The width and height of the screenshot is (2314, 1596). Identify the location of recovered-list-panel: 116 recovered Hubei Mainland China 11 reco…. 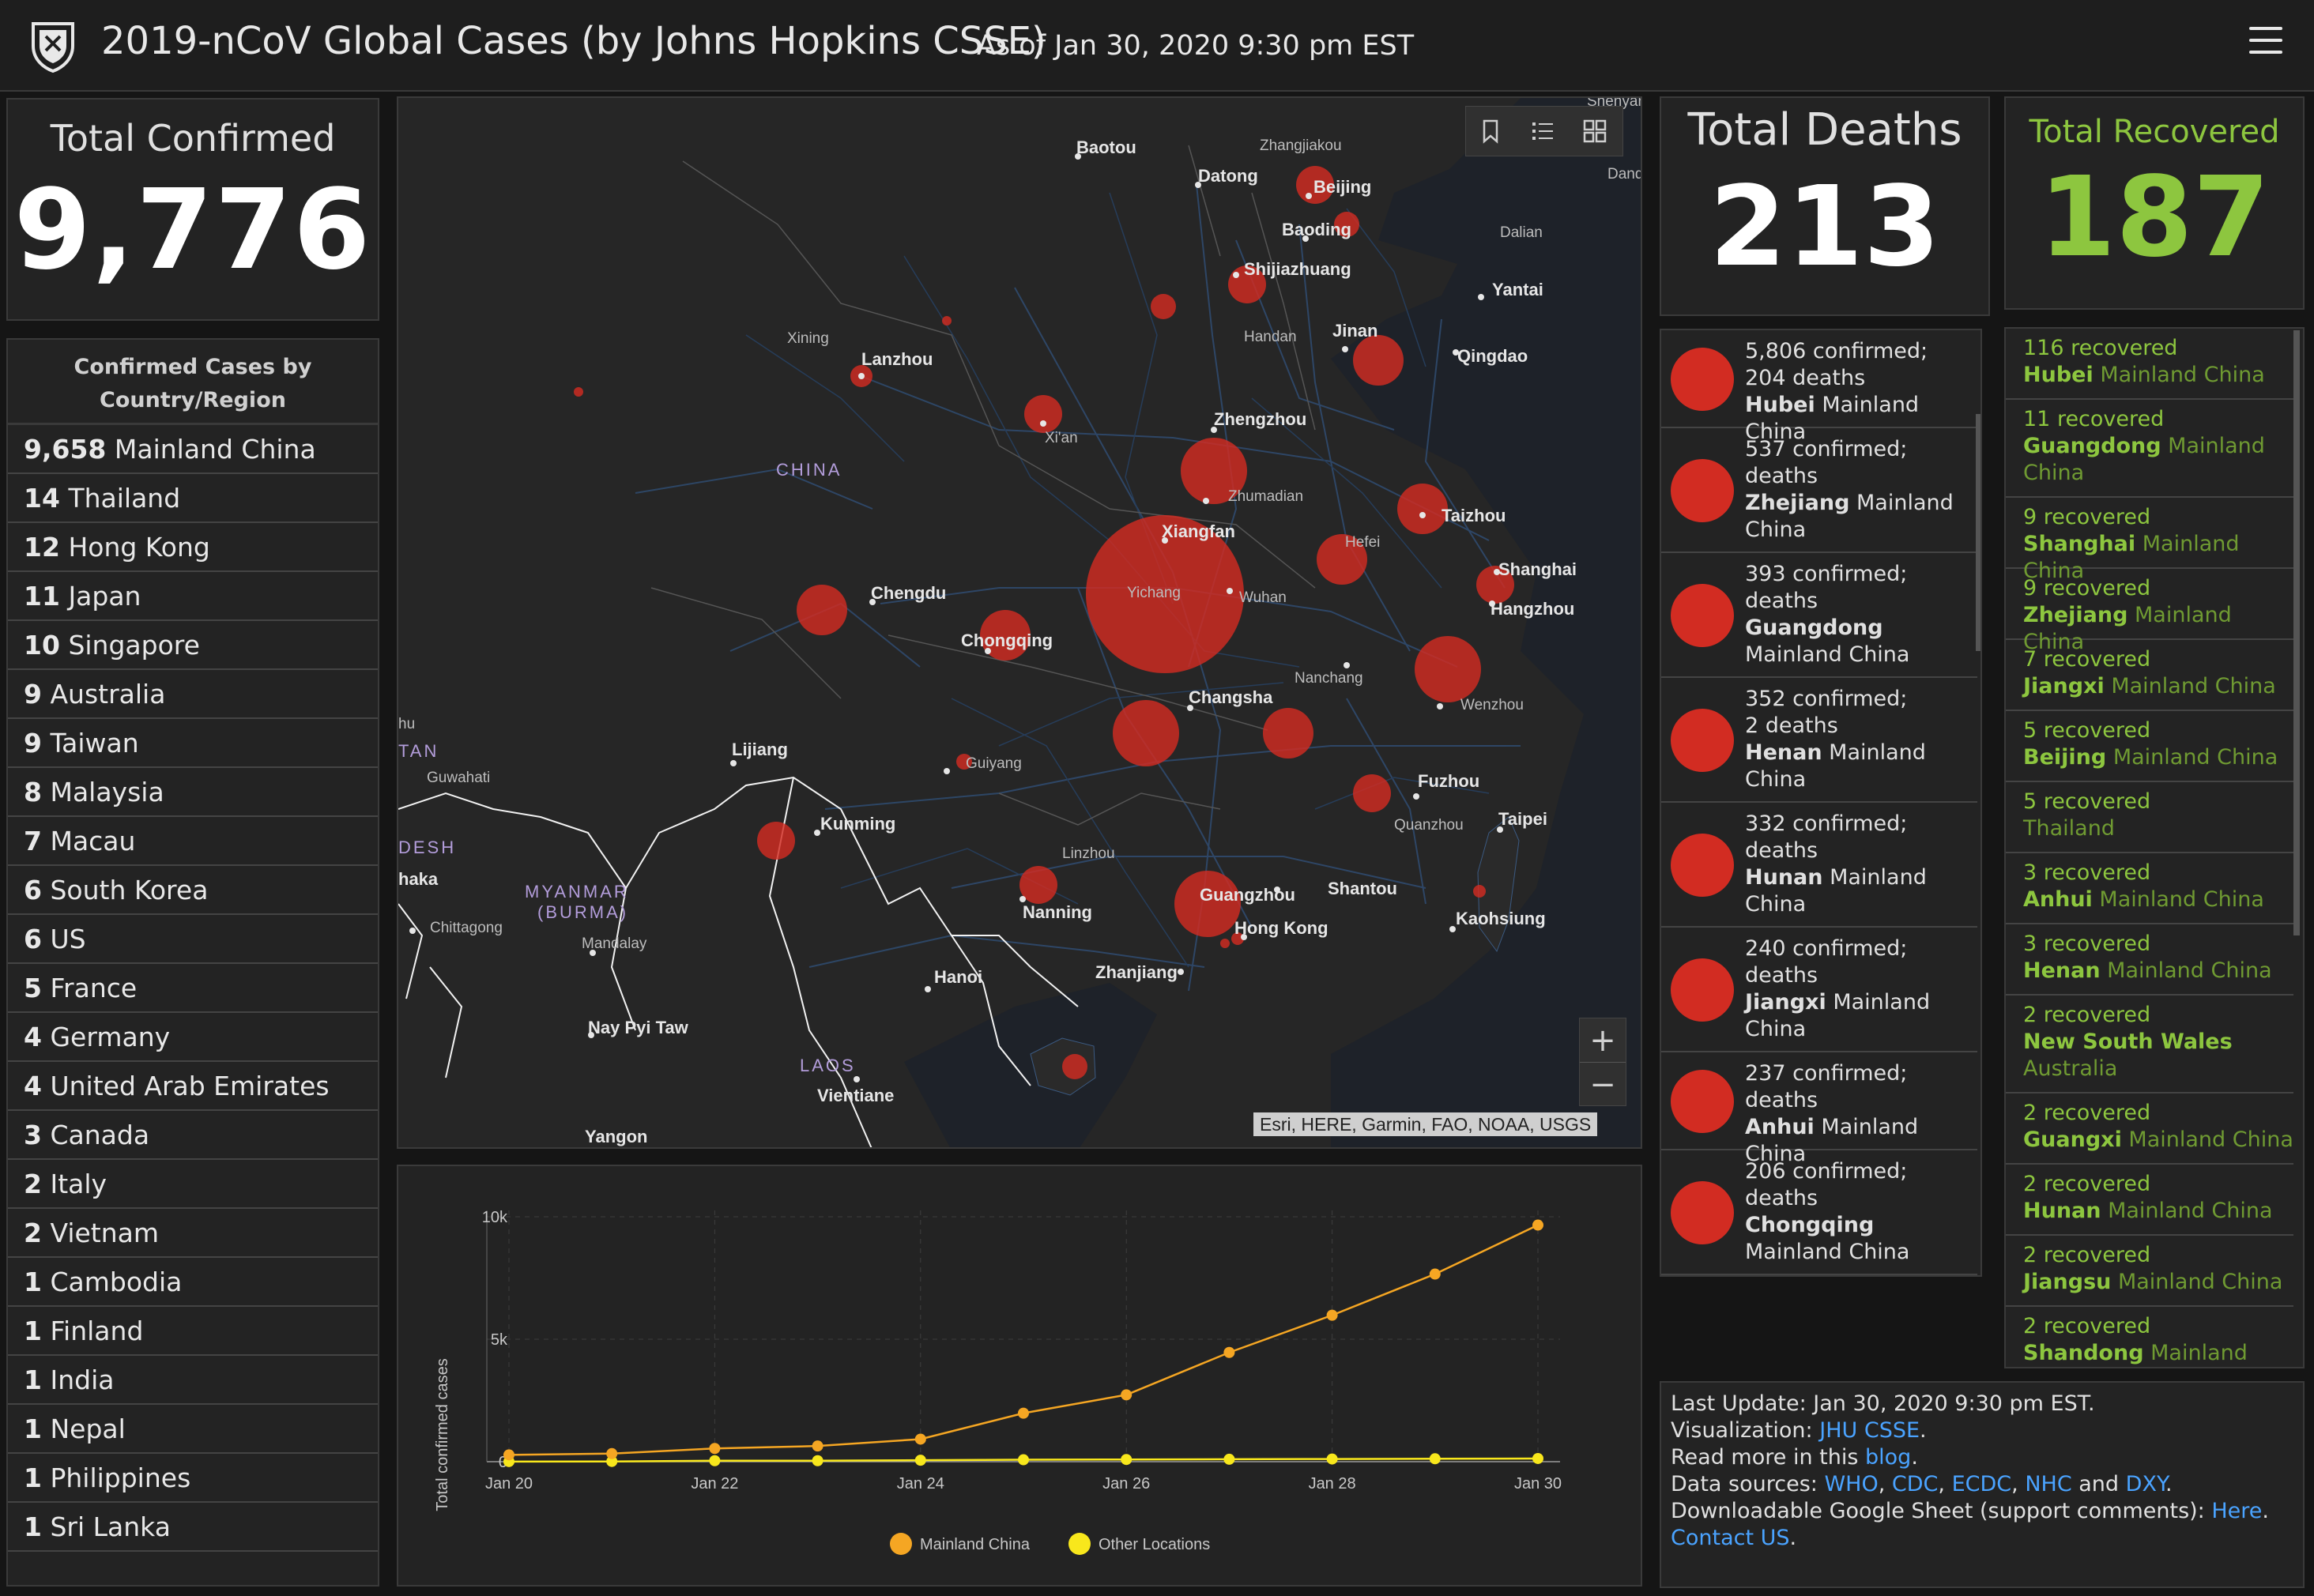
(2155, 848).